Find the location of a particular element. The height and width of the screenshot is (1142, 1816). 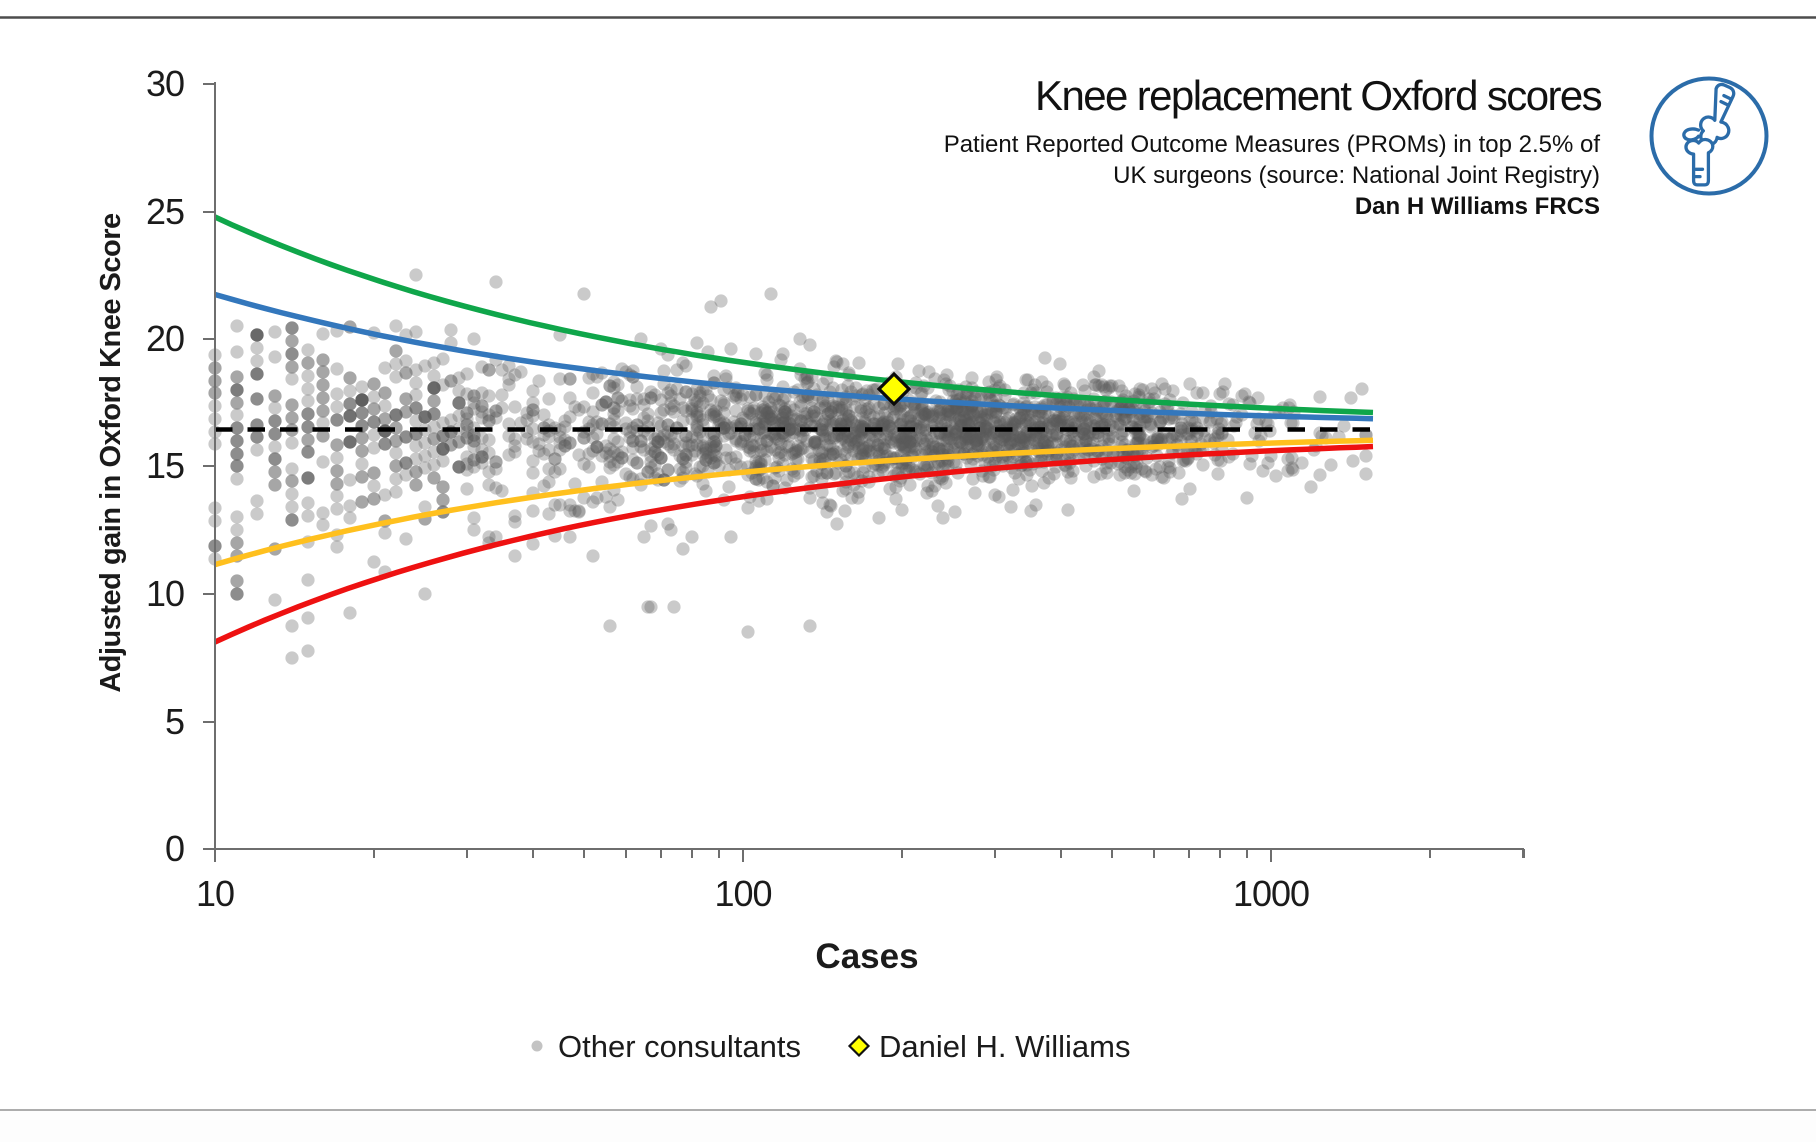

svg-text: 15 is located at coordinates (165, 465).